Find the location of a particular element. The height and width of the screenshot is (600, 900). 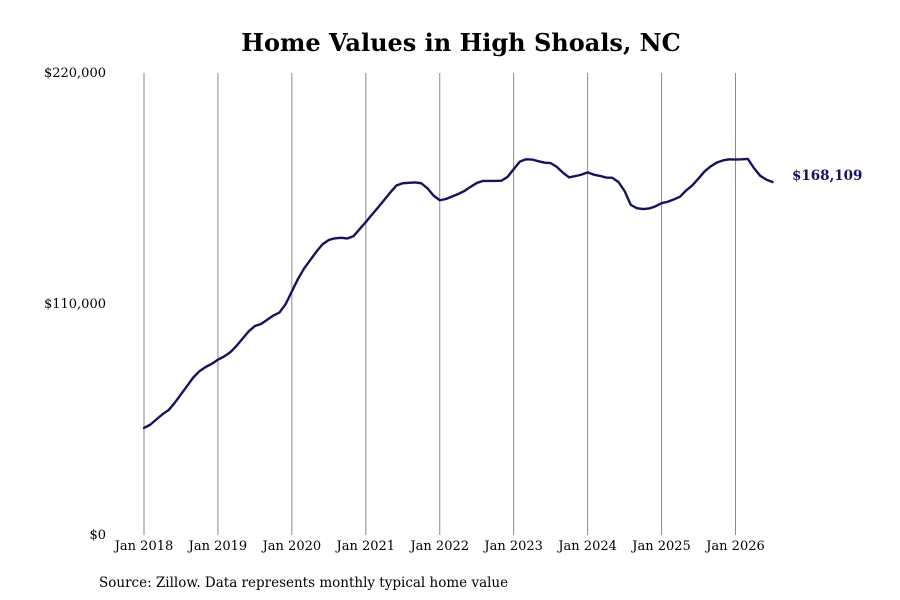

x-tick-label: Jan 2018 is located at coordinates (143, 546).